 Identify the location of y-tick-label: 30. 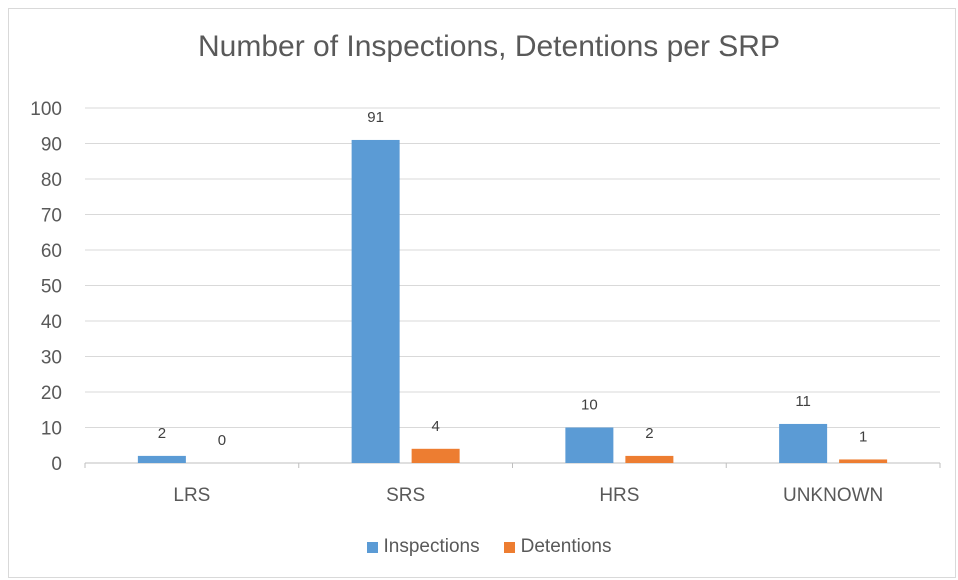
(51, 358).